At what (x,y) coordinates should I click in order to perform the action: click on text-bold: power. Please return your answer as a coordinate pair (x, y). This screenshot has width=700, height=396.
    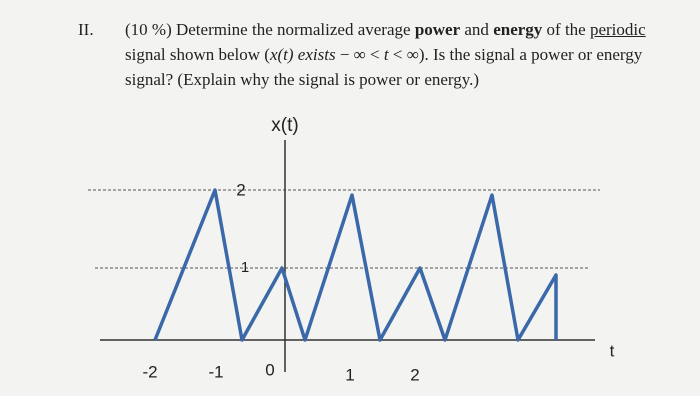
    Looking at the image, I should click on (437, 29).